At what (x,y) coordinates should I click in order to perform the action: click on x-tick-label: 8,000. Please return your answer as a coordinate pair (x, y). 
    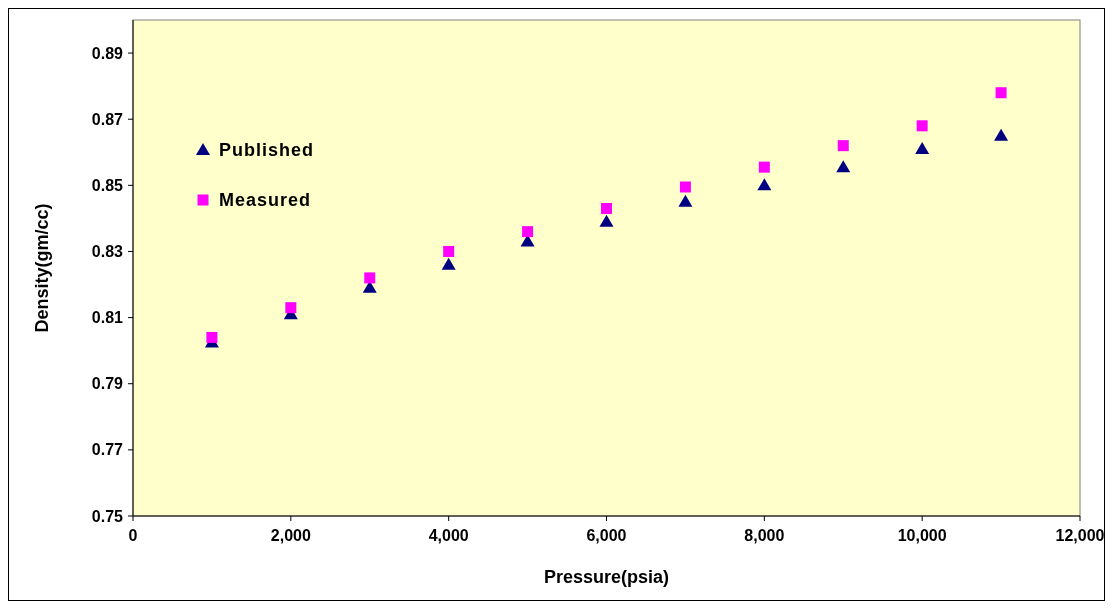
    Looking at the image, I should click on (764, 535).